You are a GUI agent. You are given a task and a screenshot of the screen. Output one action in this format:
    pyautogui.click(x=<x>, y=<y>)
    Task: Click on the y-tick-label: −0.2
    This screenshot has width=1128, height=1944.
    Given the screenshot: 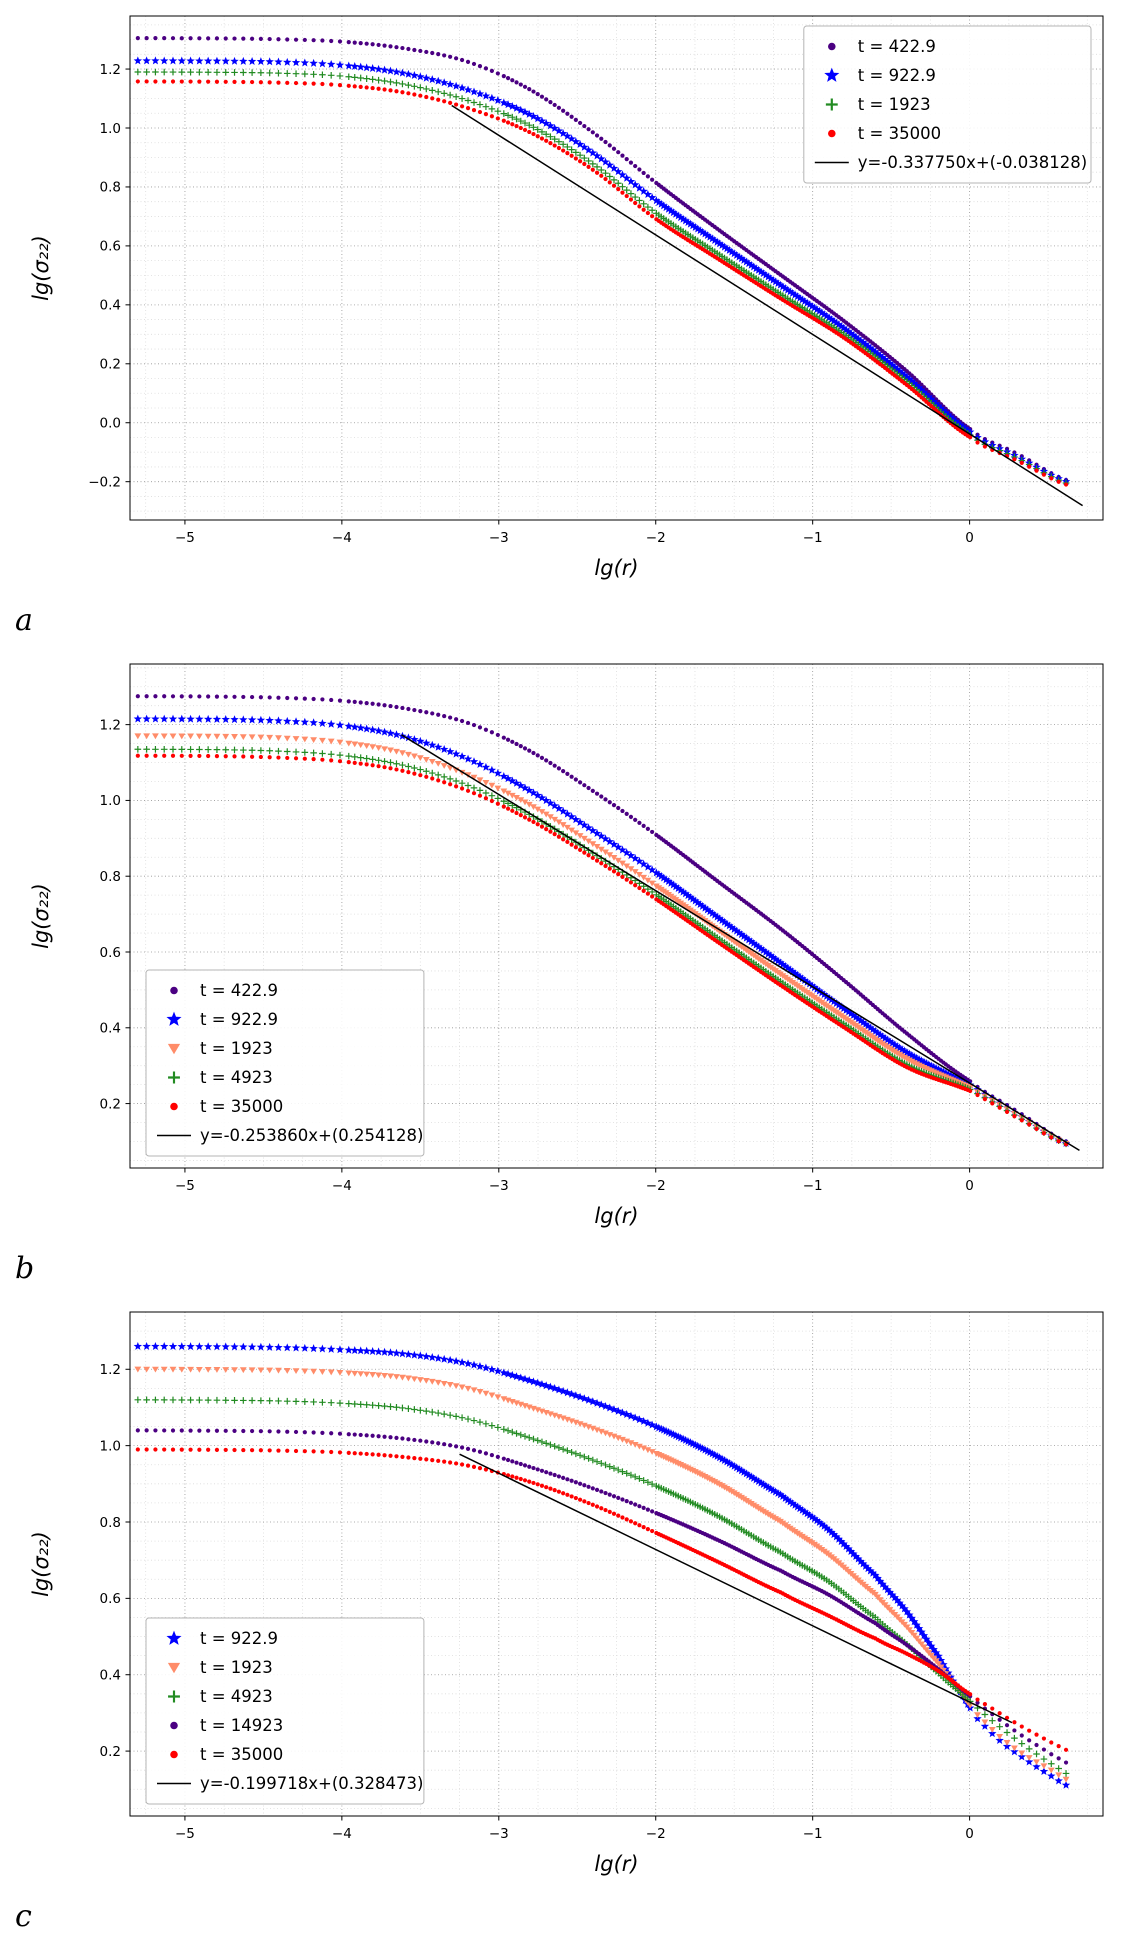 What is the action you would take?
    pyautogui.click(x=104, y=482)
    